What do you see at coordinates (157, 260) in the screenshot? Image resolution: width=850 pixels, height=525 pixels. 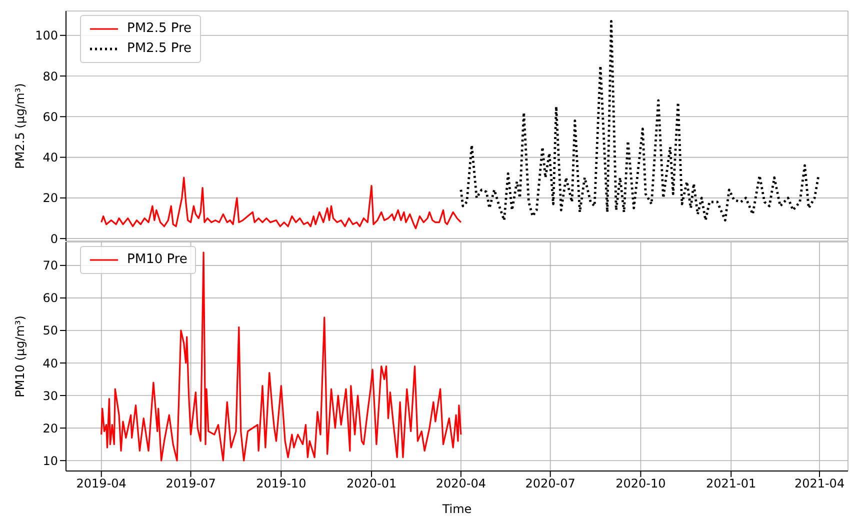 I see `legend-label: PM10 Pre` at bounding box center [157, 260].